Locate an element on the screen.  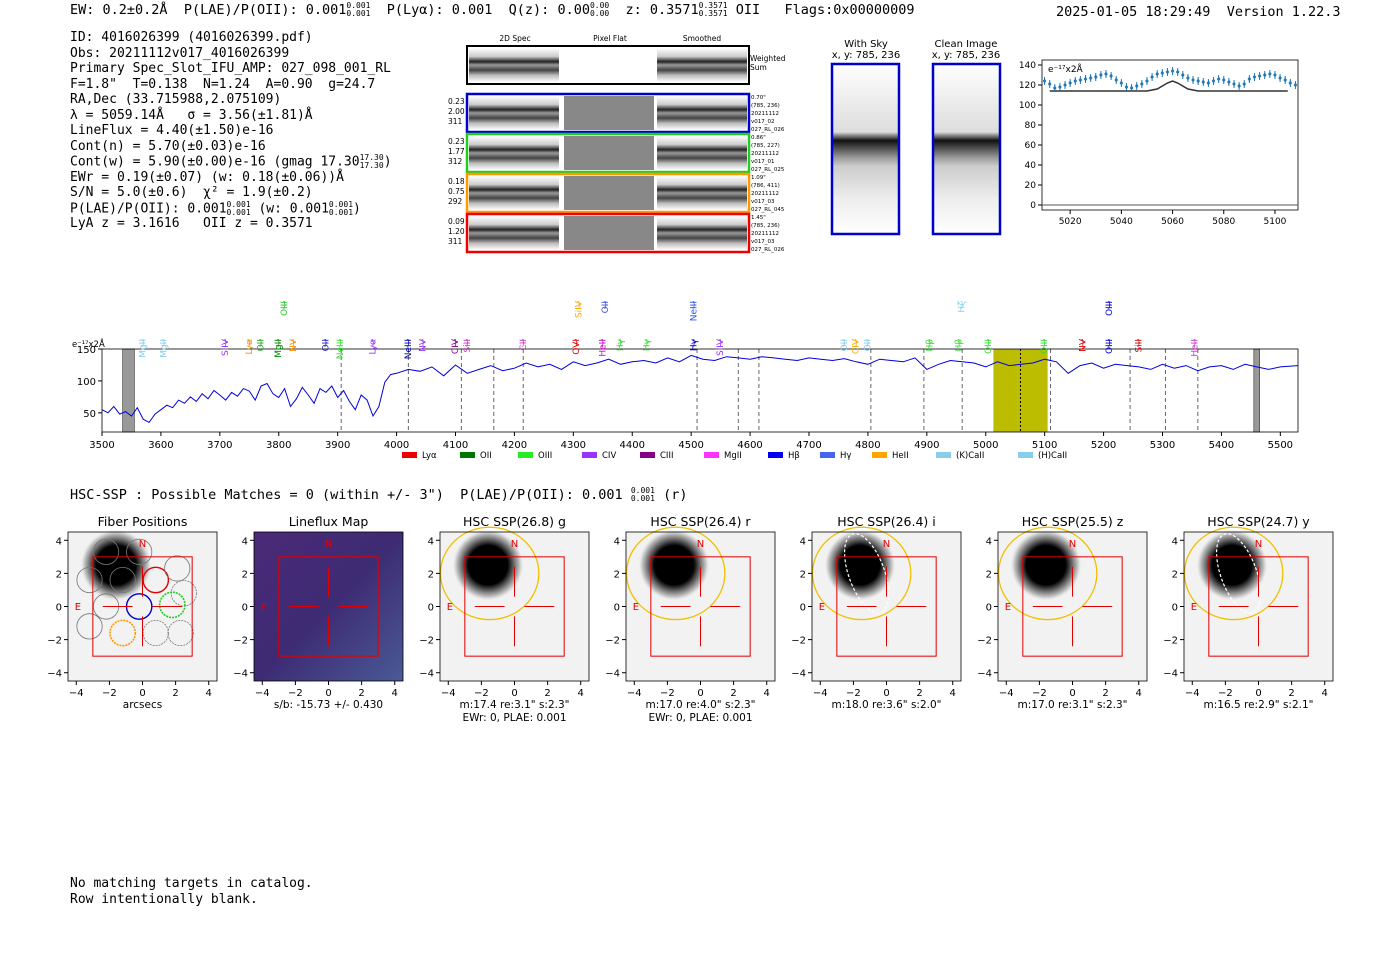
panel-xlabel: m:16.5 re:2.9" s:2.1" is located at coordinates (1259, 705).